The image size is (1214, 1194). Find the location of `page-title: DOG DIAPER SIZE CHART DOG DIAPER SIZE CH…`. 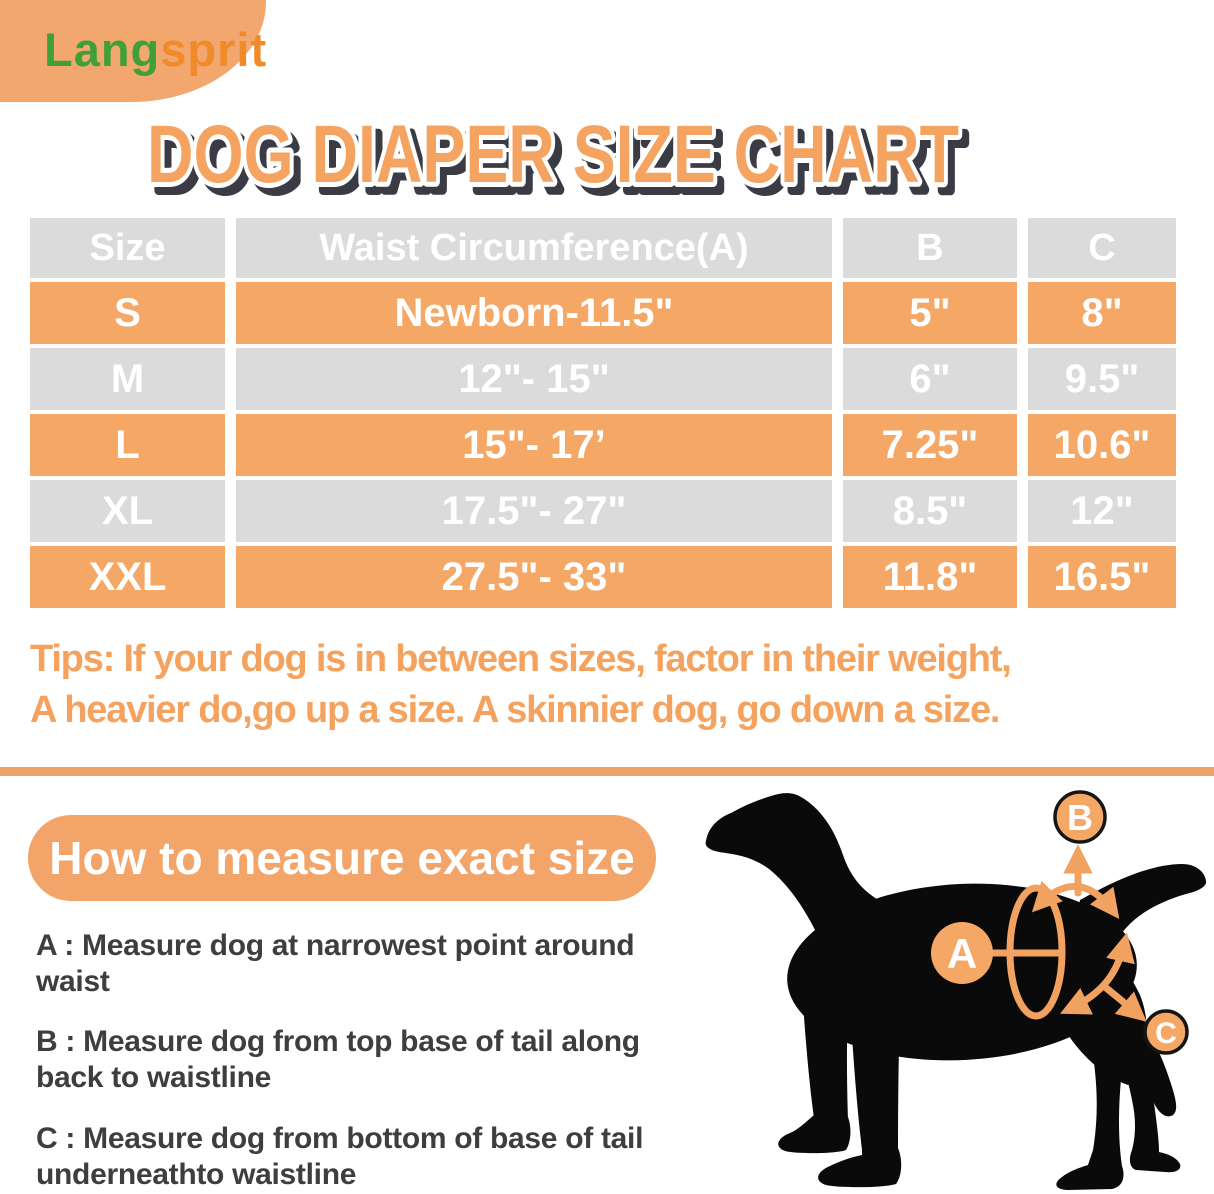

page-title: DOG DIAPER SIZE CHART DOG DIAPER SIZE CH… is located at coordinates (556, 158).